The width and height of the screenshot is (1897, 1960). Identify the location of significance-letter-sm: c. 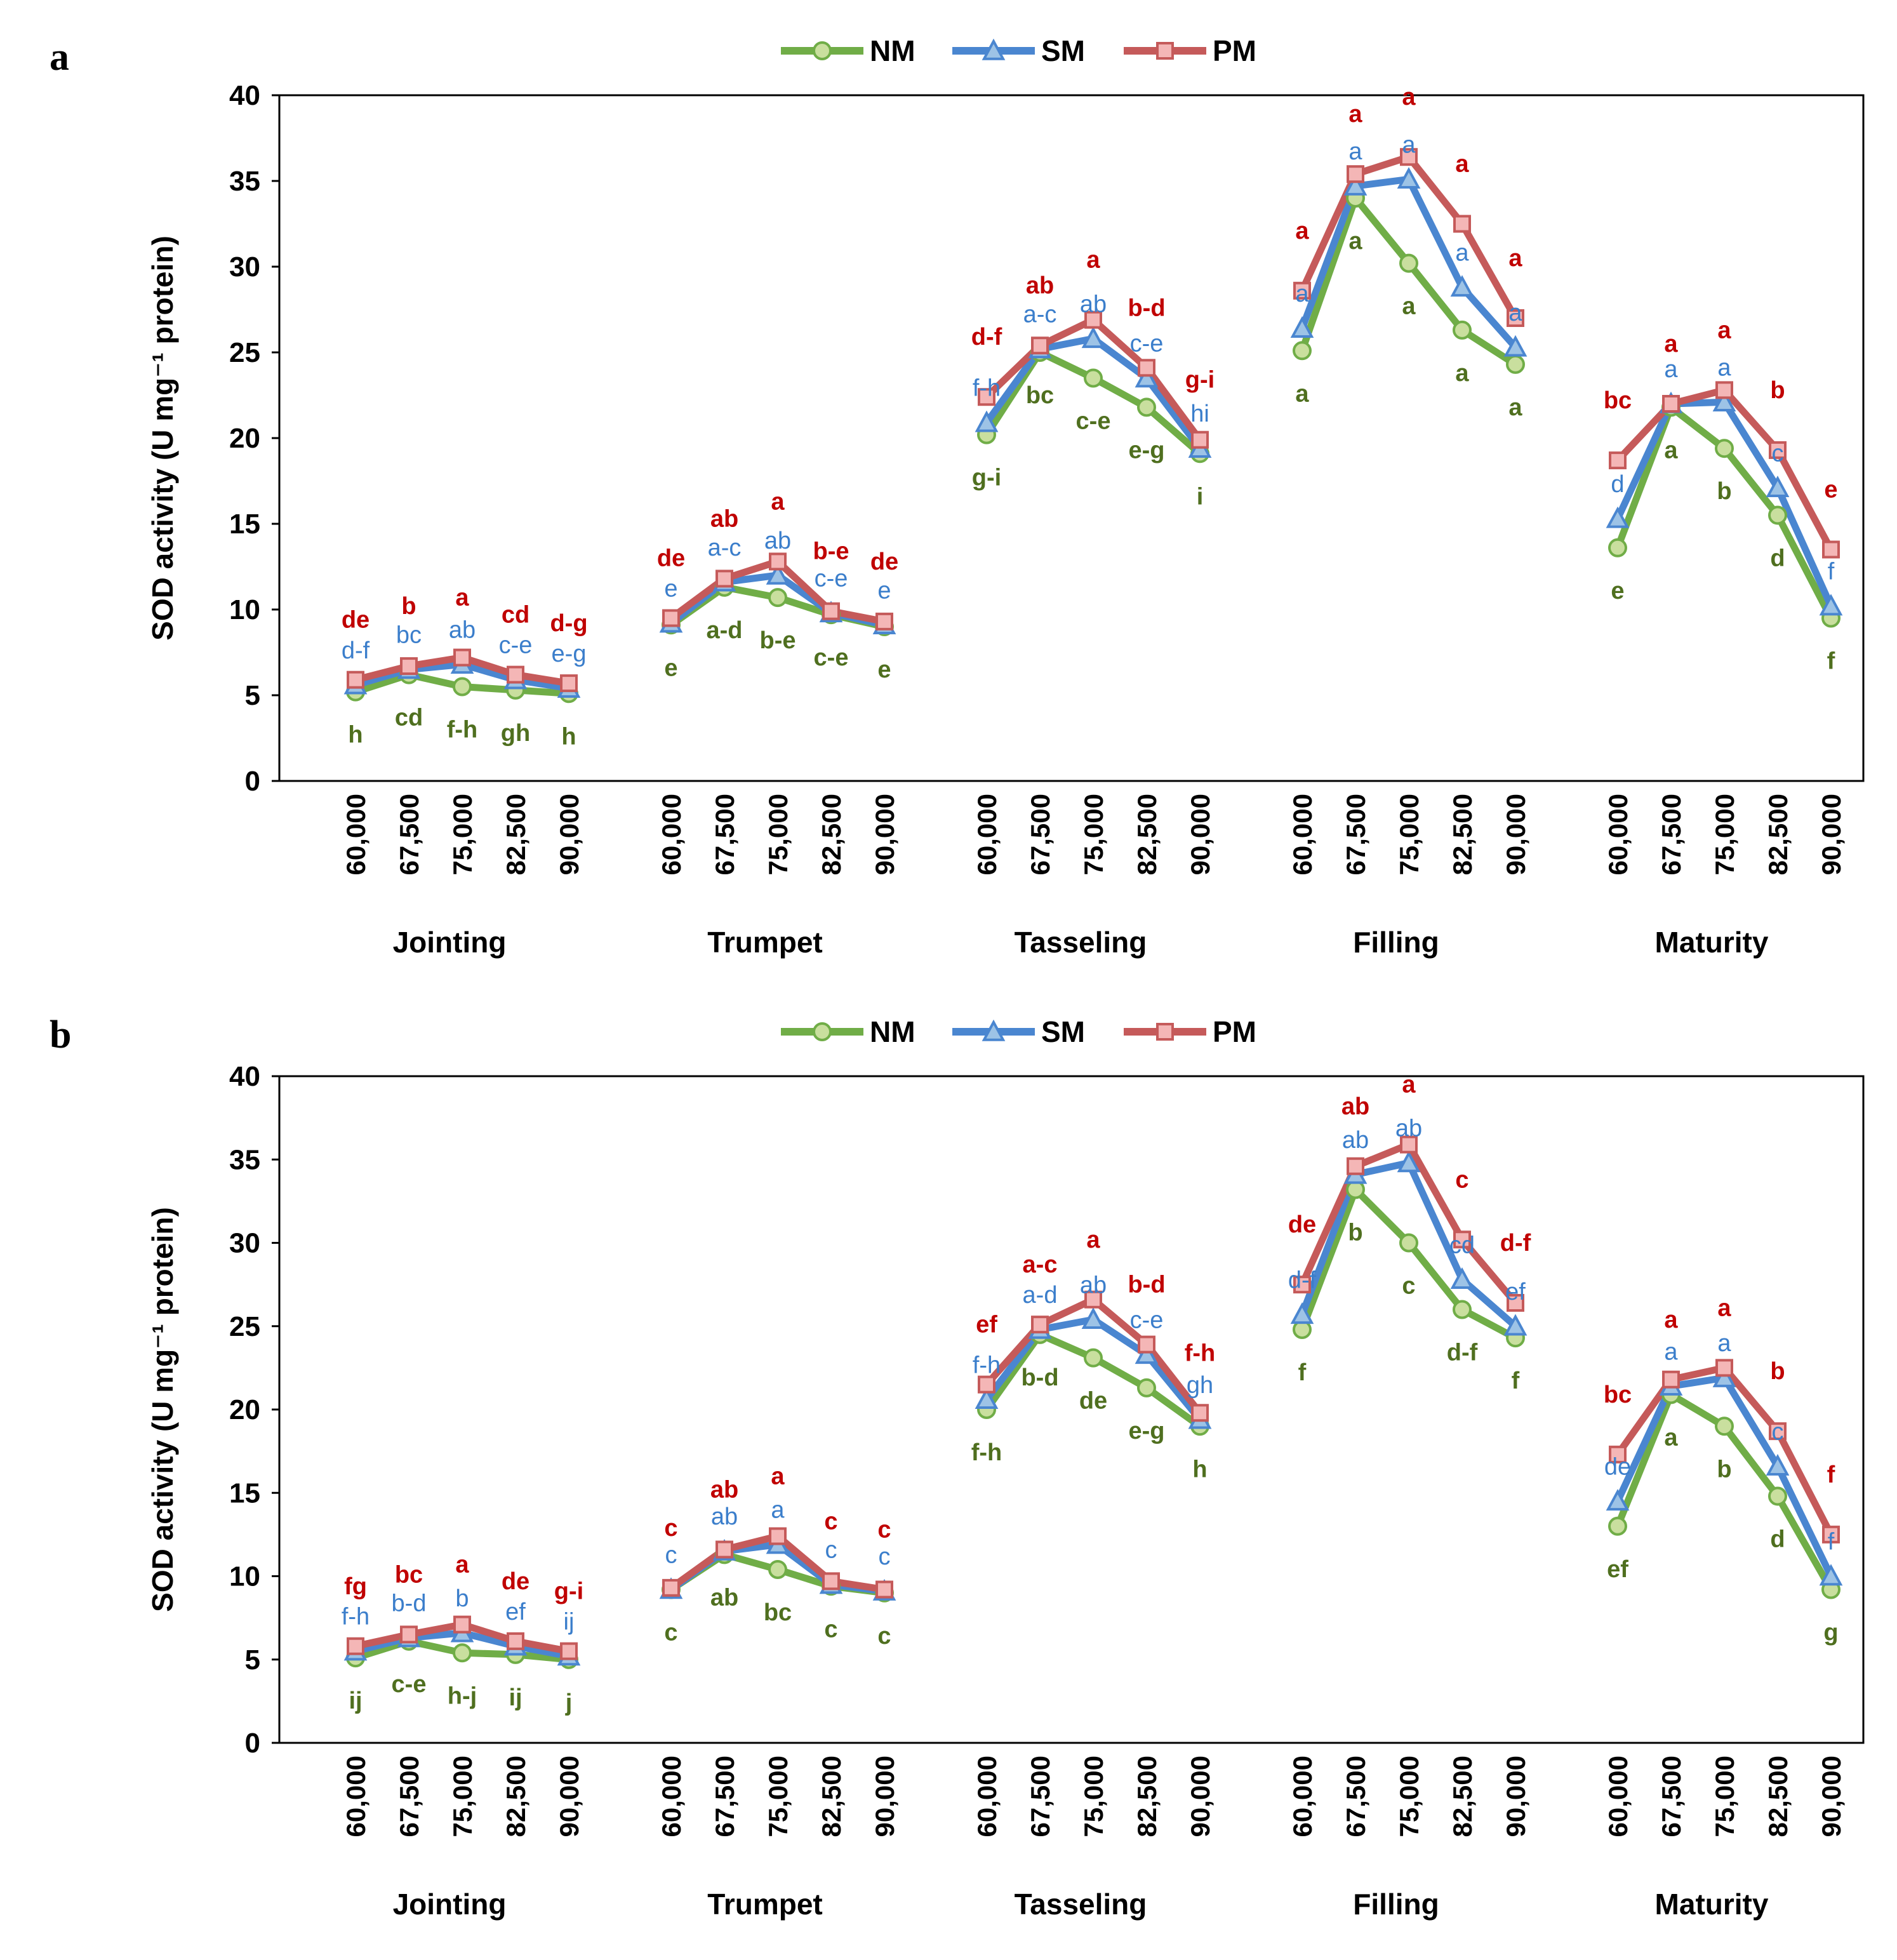
(1778, 453).